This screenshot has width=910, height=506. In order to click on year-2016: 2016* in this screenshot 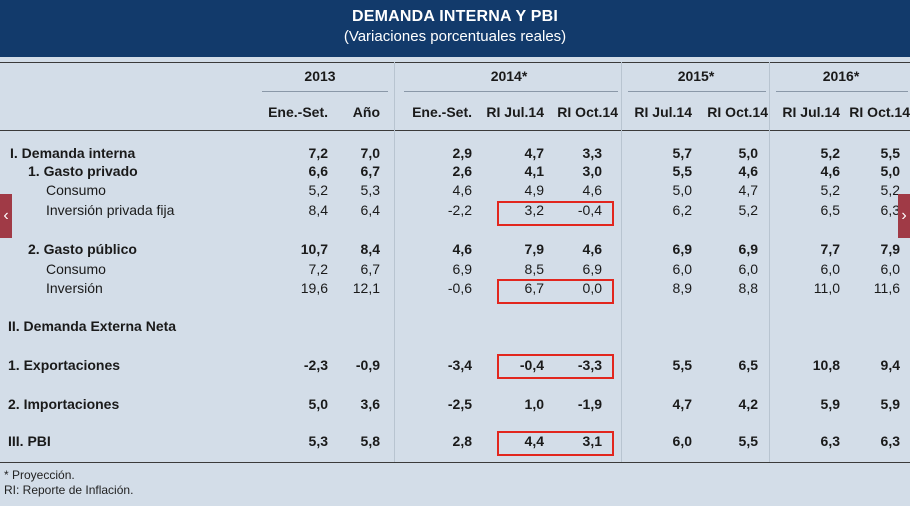, I will do `click(841, 76)`.